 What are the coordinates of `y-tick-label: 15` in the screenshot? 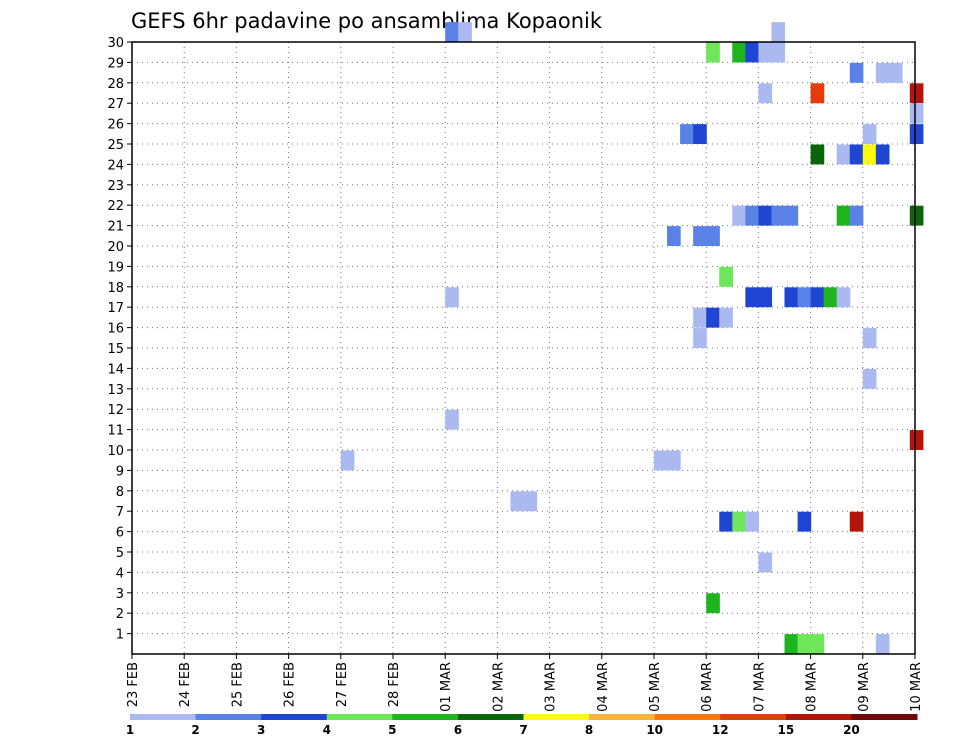 It's located at (115, 349).